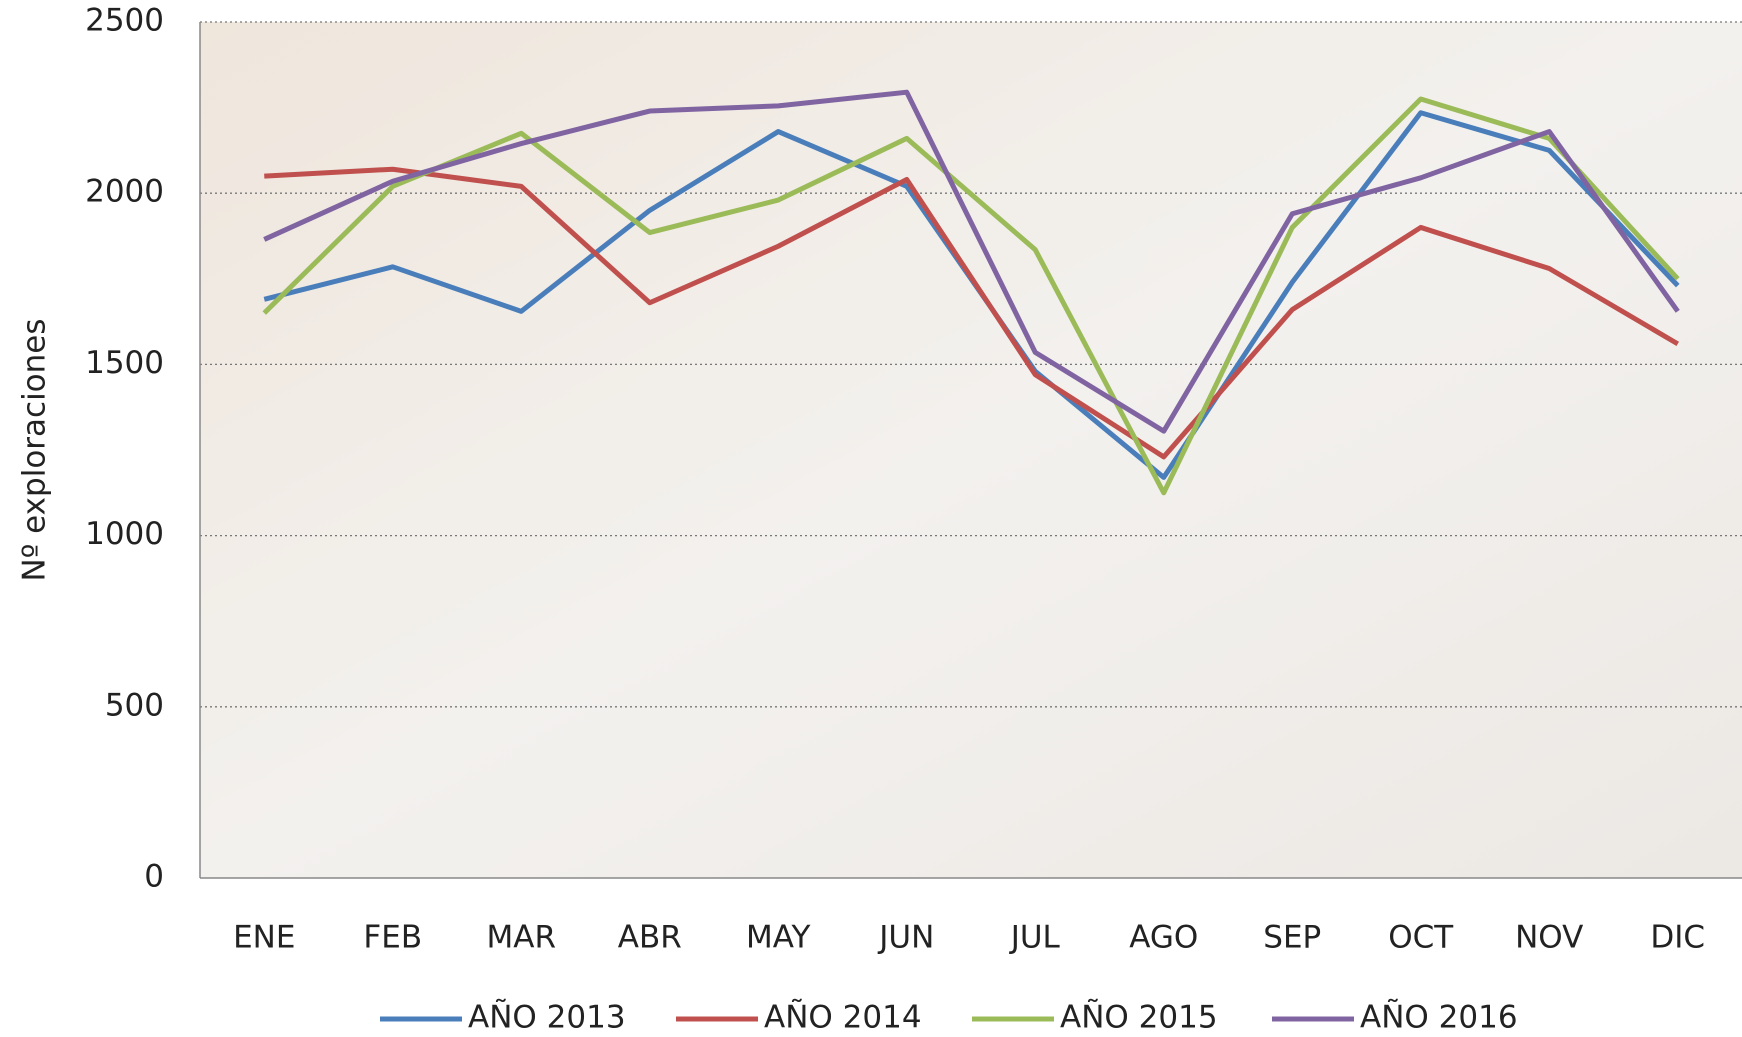  I want to click on x-tick-label: MAR, so click(522, 938).